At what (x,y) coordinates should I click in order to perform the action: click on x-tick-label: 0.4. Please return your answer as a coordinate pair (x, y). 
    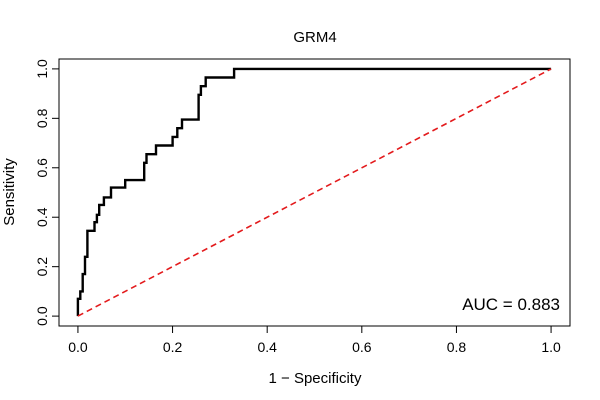
    Looking at the image, I should click on (267, 347).